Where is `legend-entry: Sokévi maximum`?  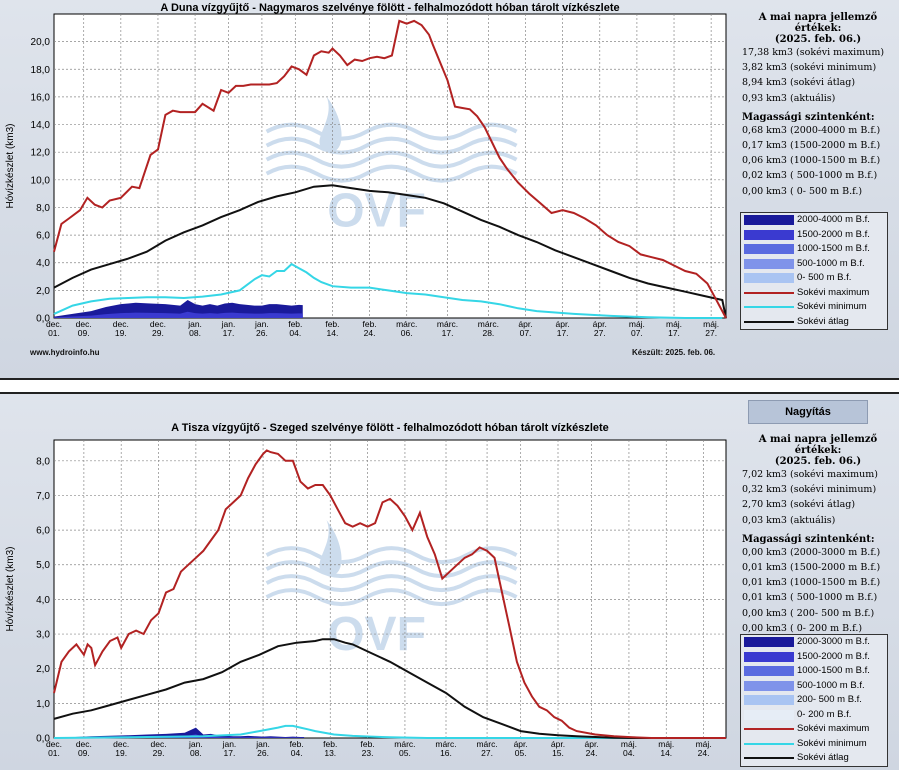
legend-entry: Sokévi maximum is located at coordinates (814, 729).